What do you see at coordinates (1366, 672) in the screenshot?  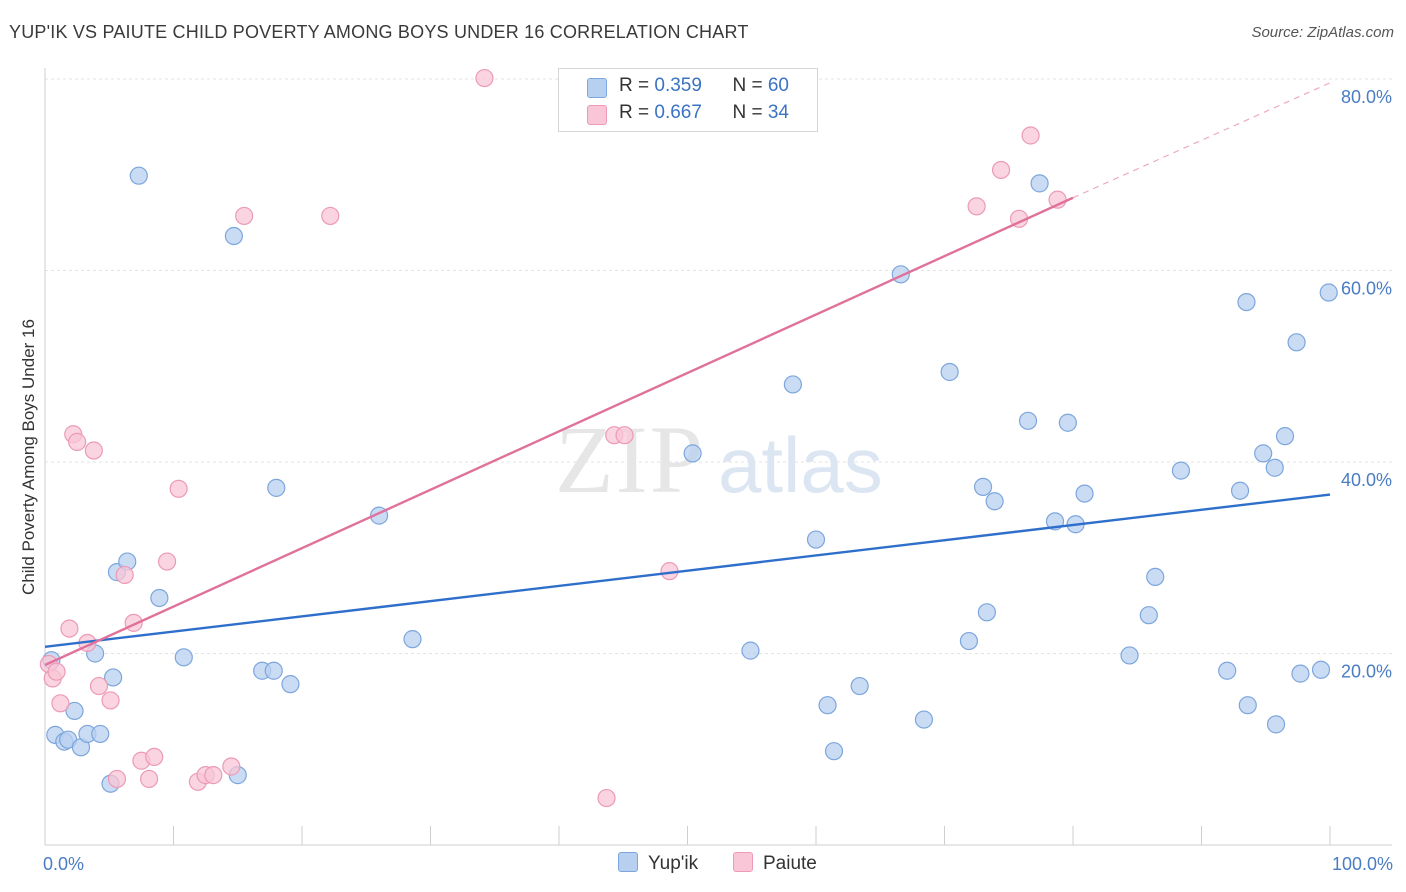 I see `y-tick-label: 20.0%` at bounding box center [1366, 672].